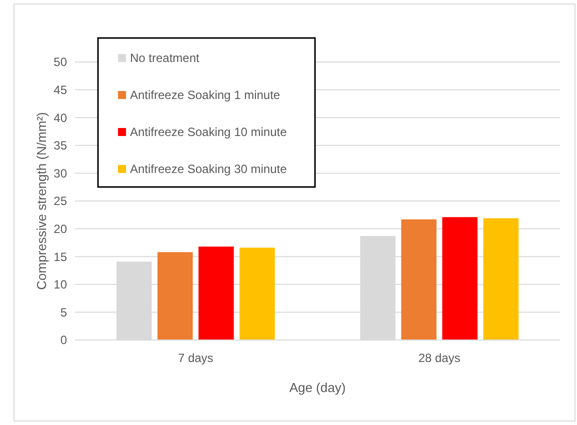  What do you see at coordinates (205, 95) in the screenshot?
I see `legend-label: Antifreeze Soaking 1 minute` at bounding box center [205, 95].